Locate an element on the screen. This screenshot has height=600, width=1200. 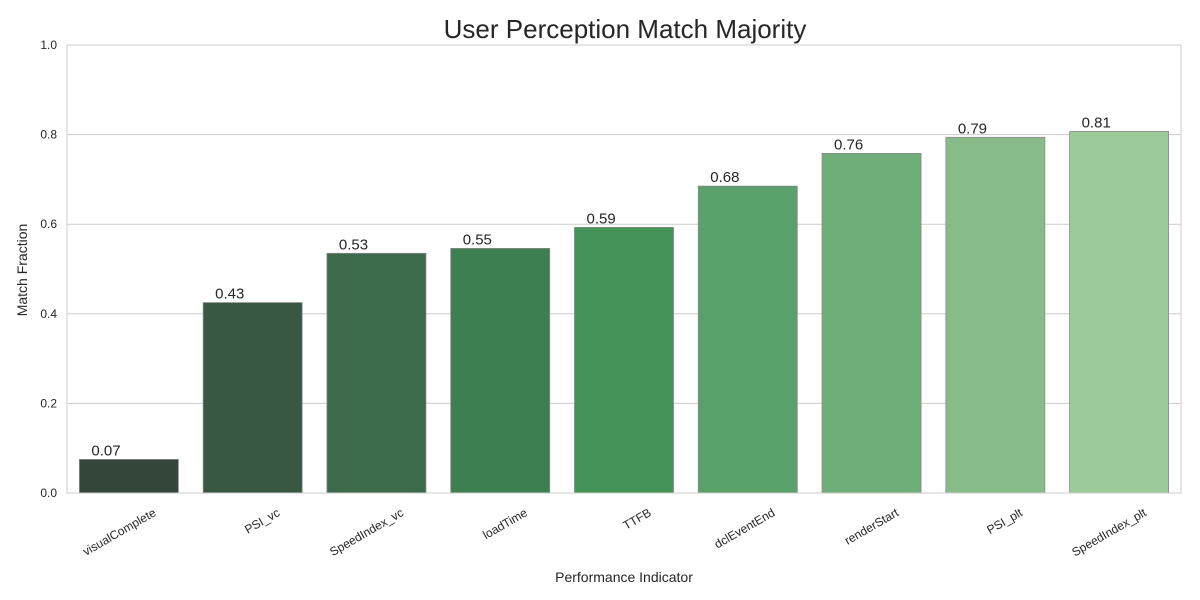
data-label: 0.55 is located at coordinates (477, 239).